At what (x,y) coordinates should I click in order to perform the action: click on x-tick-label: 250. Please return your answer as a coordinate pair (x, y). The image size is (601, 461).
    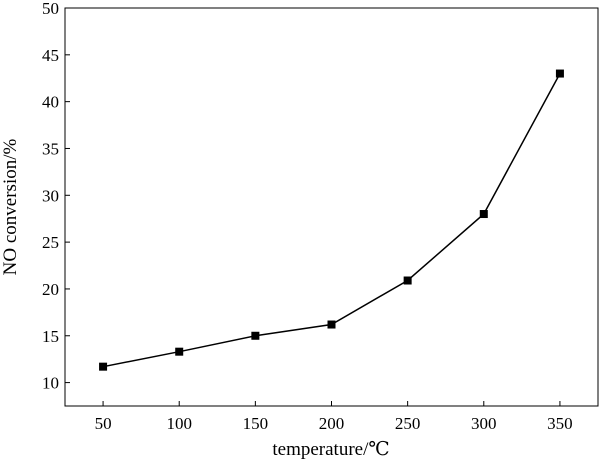
    Looking at the image, I should click on (408, 423).